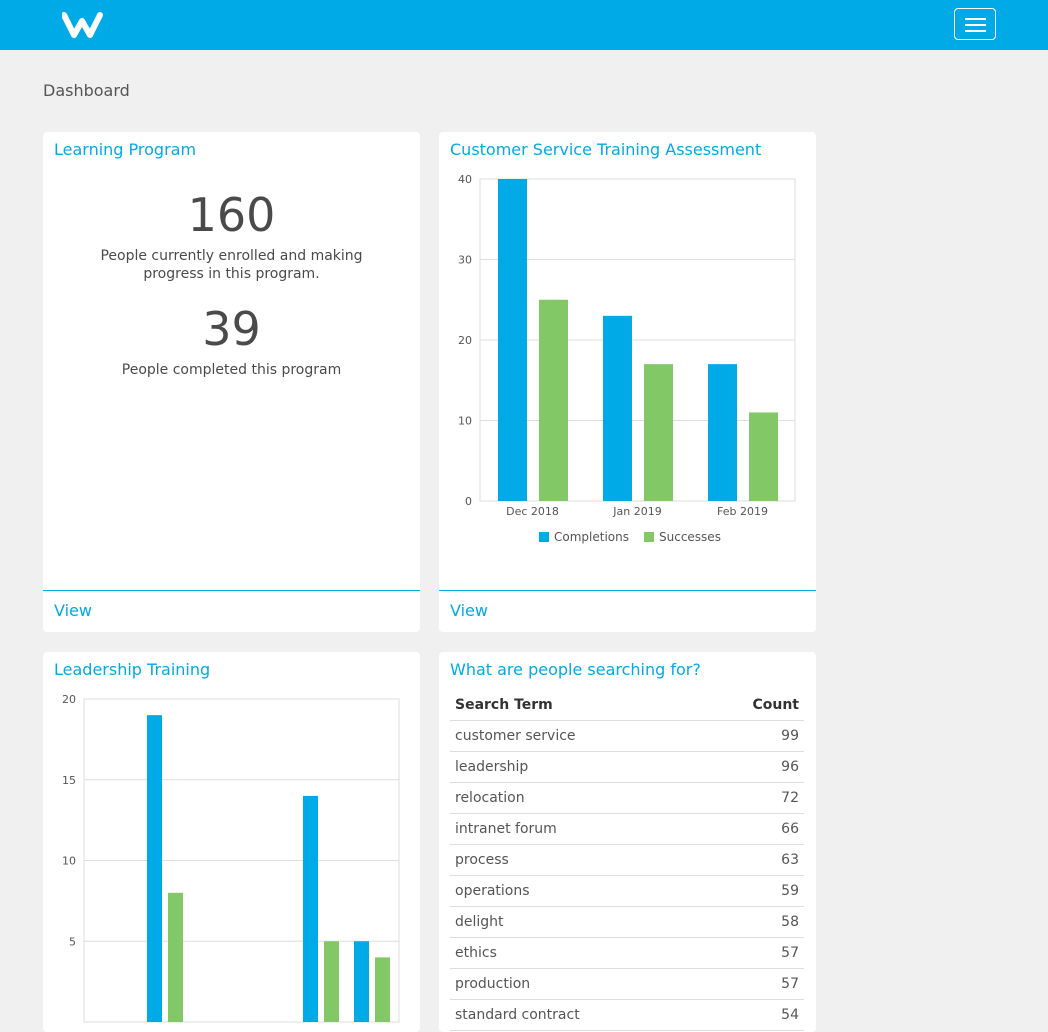  What do you see at coordinates (751, 829) in the screenshot?
I see `count-cell: 66` at bounding box center [751, 829].